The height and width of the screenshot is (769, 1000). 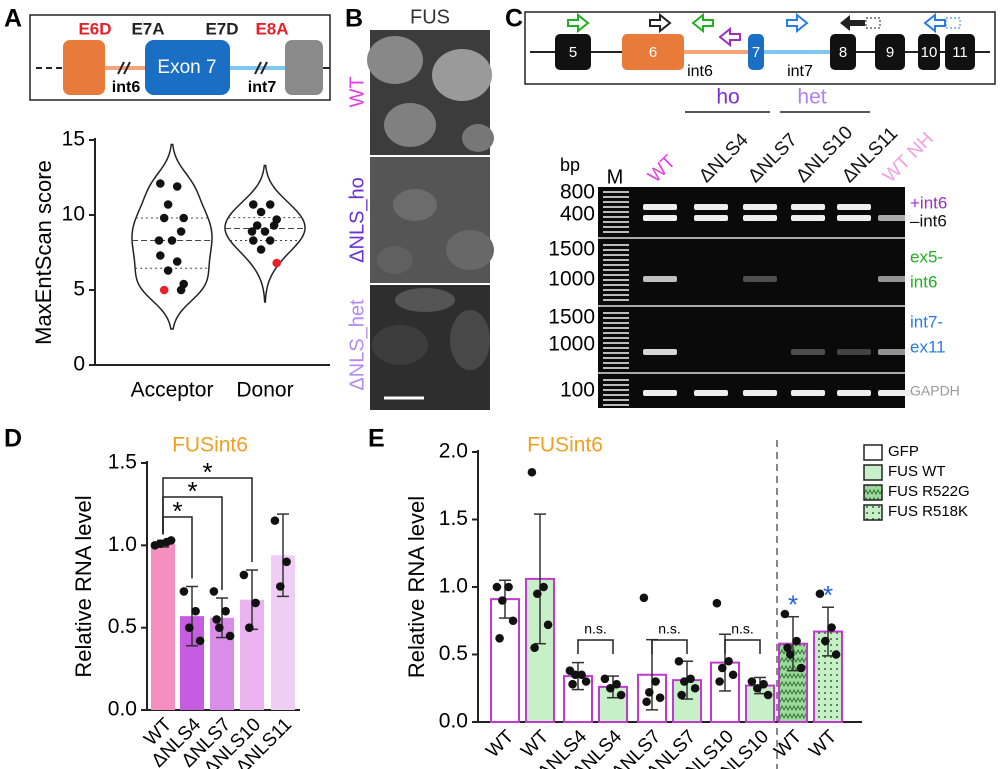 What do you see at coordinates (923, 281) in the screenshot?
I see `band-label: int6` at bounding box center [923, 281].